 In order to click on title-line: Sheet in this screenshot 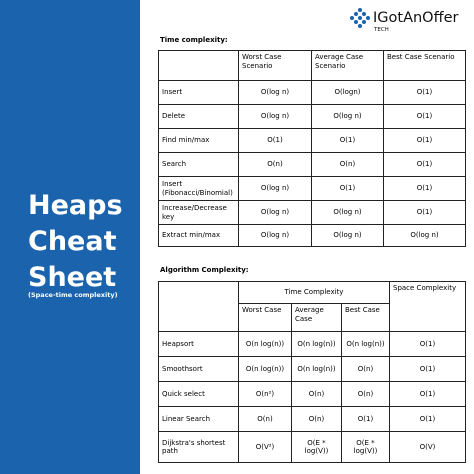, I will do `click(72, 277)`.